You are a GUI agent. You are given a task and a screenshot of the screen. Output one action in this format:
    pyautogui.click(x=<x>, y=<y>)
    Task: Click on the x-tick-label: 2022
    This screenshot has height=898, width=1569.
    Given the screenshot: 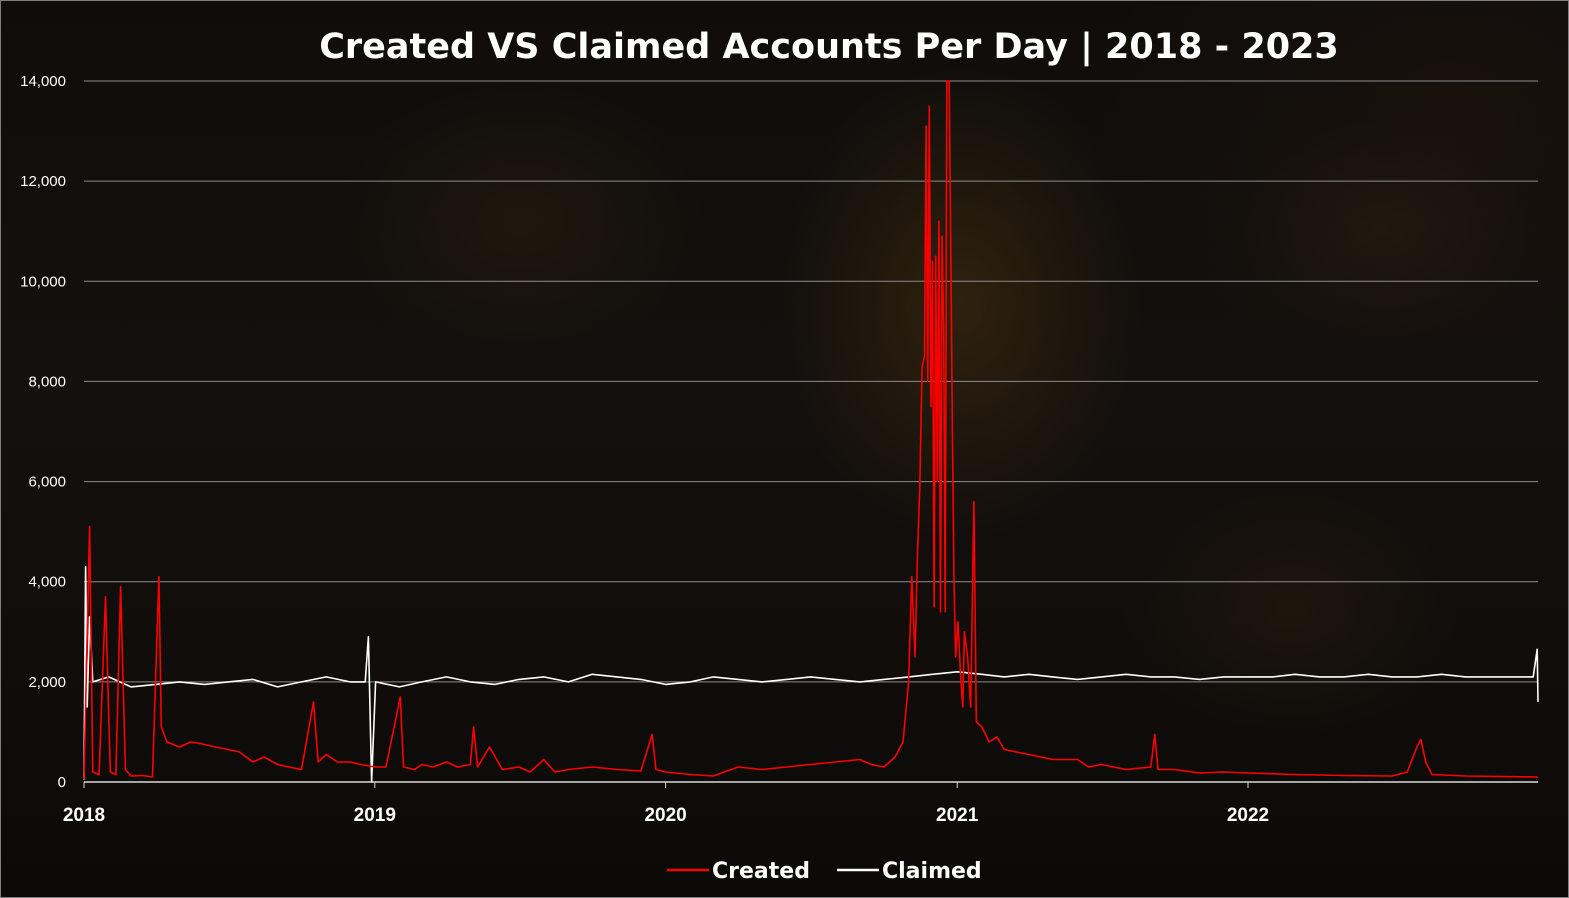 What is the action you would take?
    pyautogui.click(x=1248, y=815)
    